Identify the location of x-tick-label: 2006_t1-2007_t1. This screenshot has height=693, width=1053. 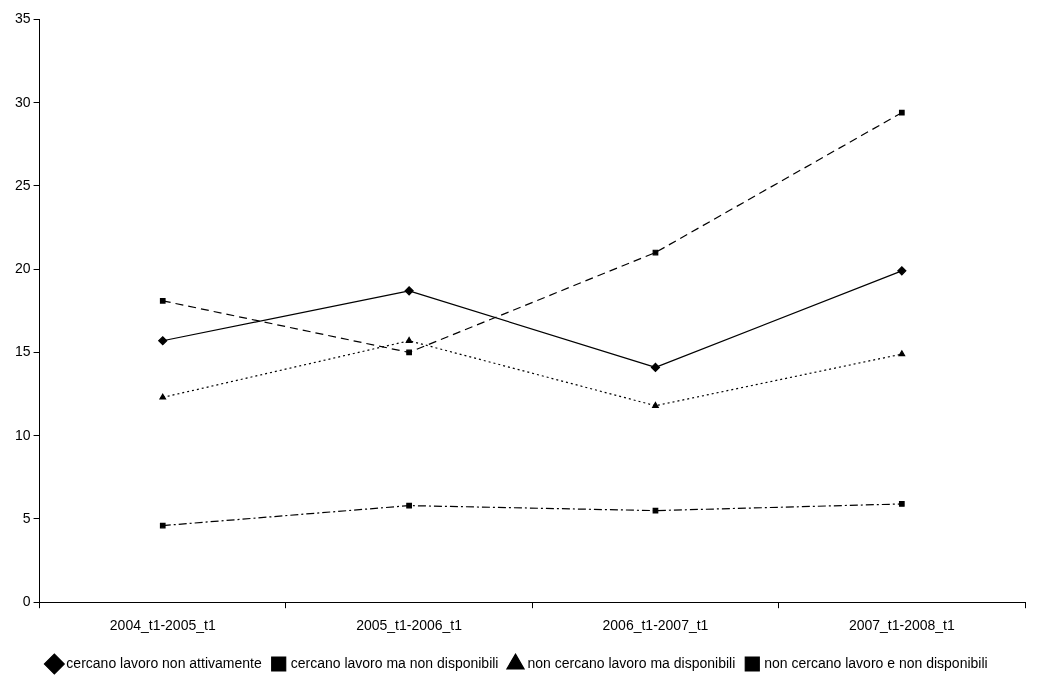
(655, 625).